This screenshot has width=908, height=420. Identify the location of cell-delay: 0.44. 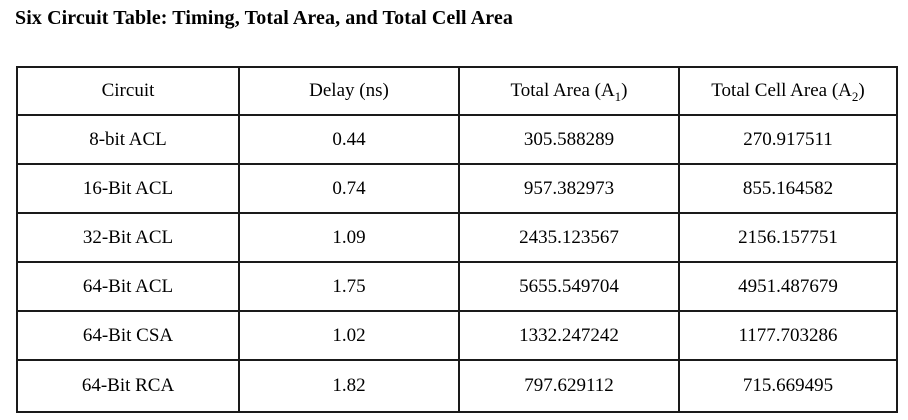
(349, 139).